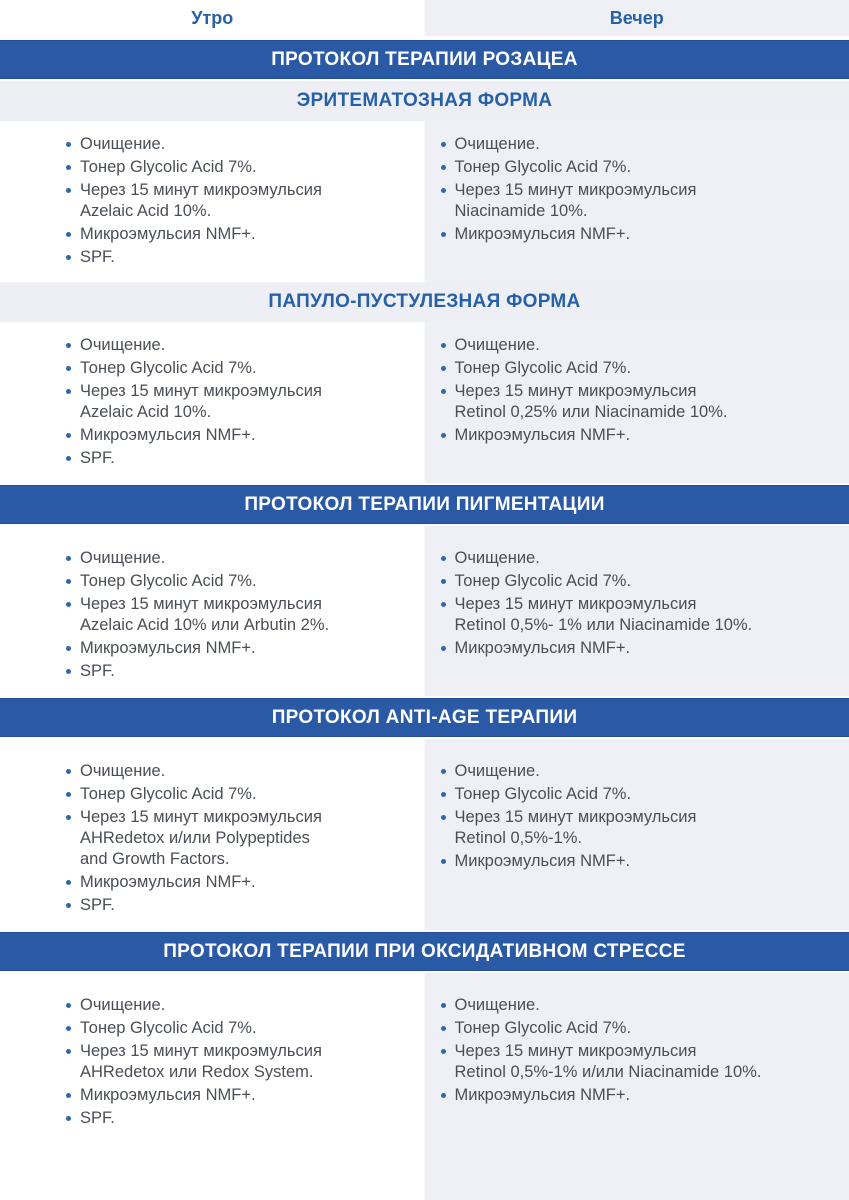 The width and height of the screenshot is (849, 1200). I want to click on protocol-title-anti-age-label: ПРОТОКОЛ ANTI-AGE ТЕРАПИИ, so click(424, 717).